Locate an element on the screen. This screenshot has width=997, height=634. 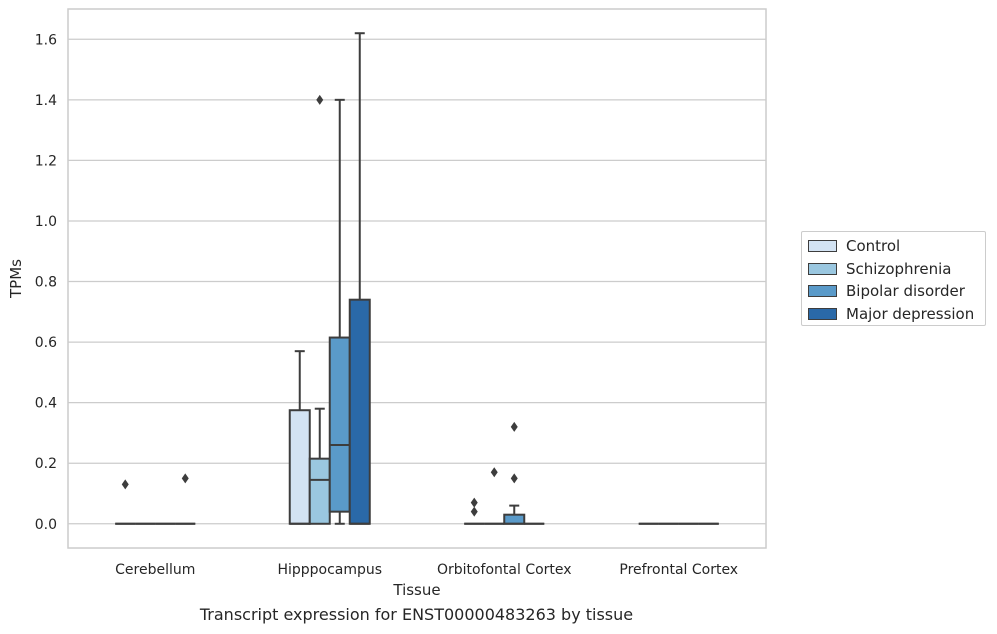
legend-label: Bipolar disorder is located at coordinates (905, 291).